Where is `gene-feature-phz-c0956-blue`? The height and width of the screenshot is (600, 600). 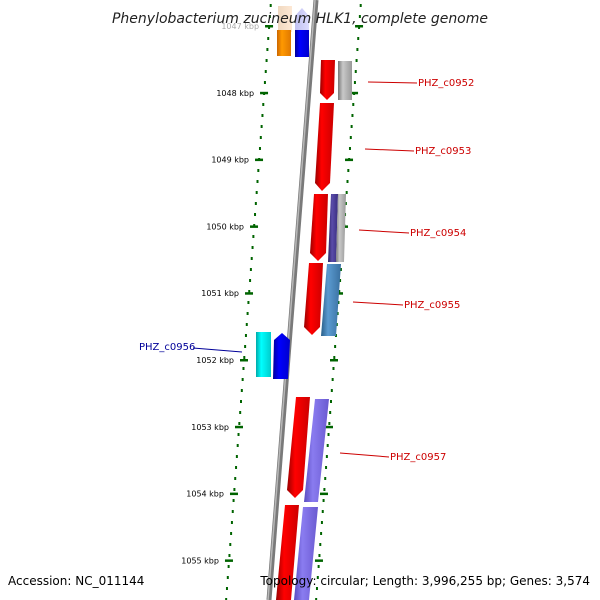
gene-feature-phz-c0956-blue is located at coordinates (281, 356).